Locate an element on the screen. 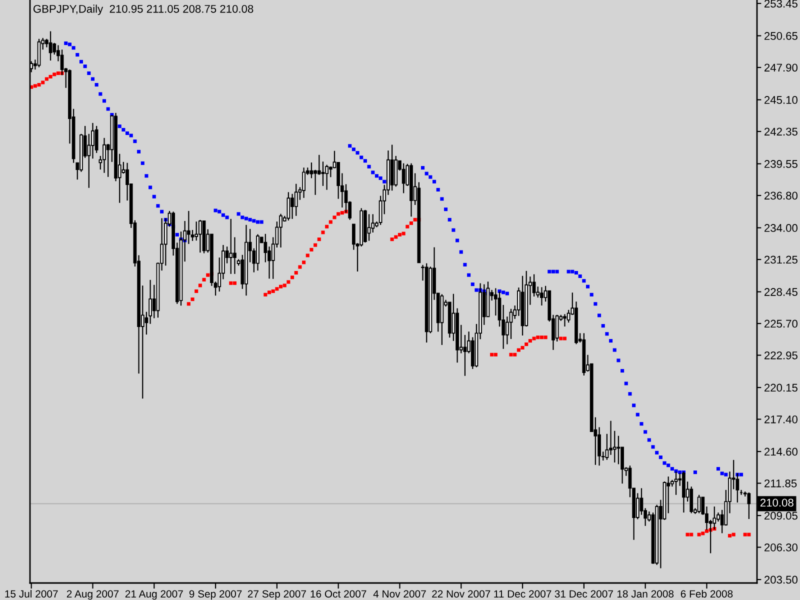 This screenshot has width=800, height=600. chart-title: GBPJPY,Daily 210.95 211.05 208.75 210.08 is located at coordinates (143, 10).